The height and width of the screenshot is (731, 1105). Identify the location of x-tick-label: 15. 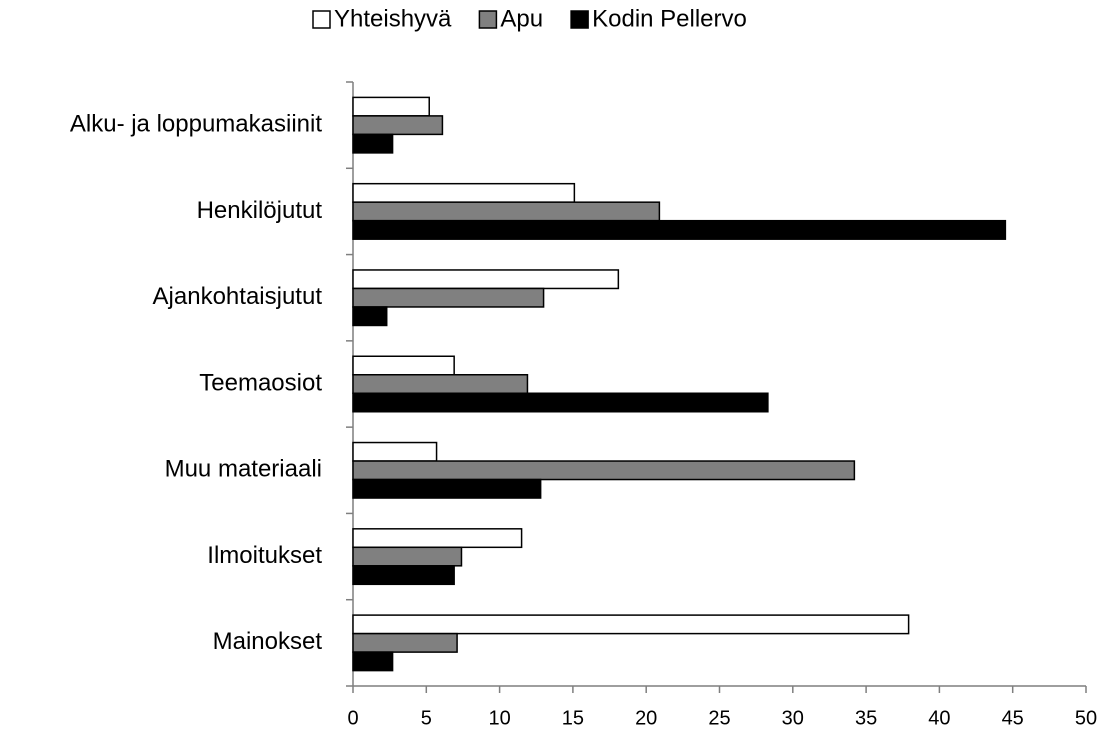
(573, 718).